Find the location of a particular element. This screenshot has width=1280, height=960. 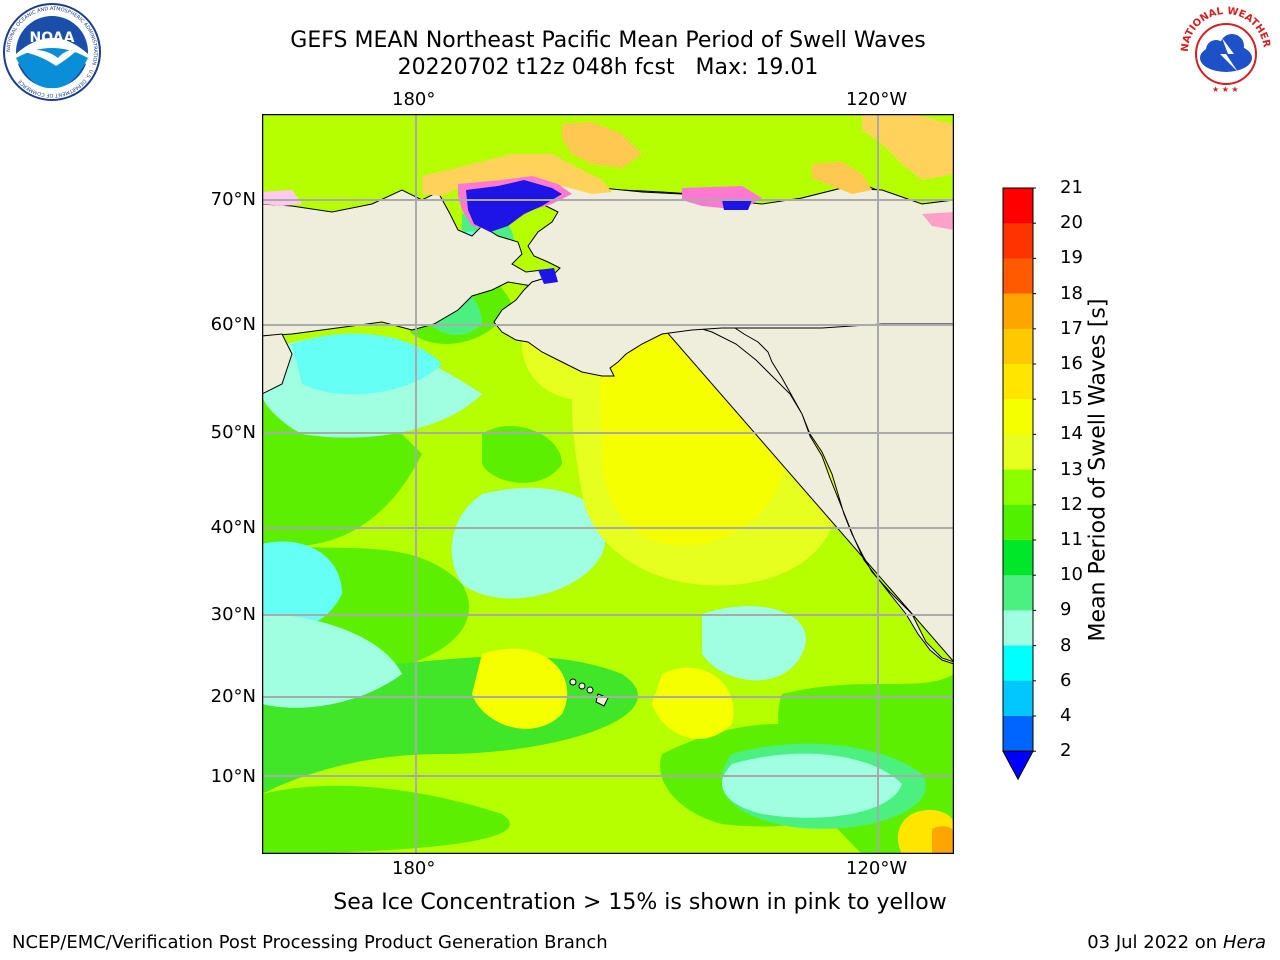

lon-label-bottom-180: 180° is located at coordinates (414, 868).